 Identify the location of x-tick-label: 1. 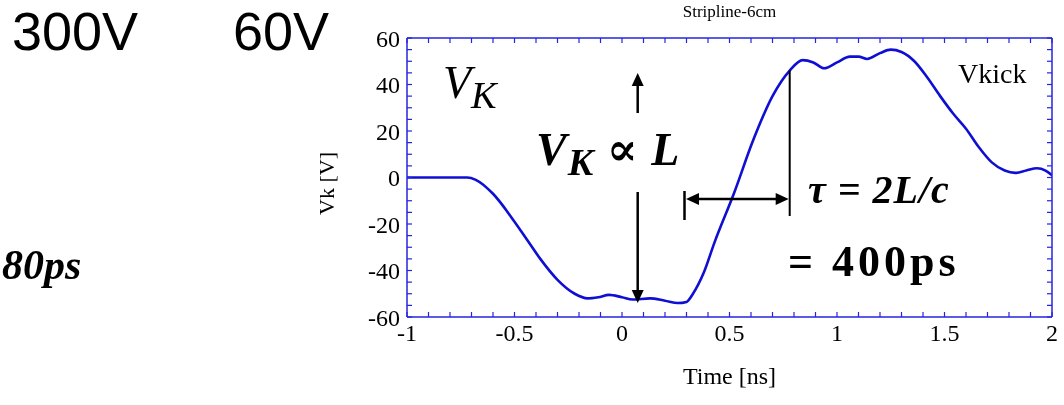
(837, 333).